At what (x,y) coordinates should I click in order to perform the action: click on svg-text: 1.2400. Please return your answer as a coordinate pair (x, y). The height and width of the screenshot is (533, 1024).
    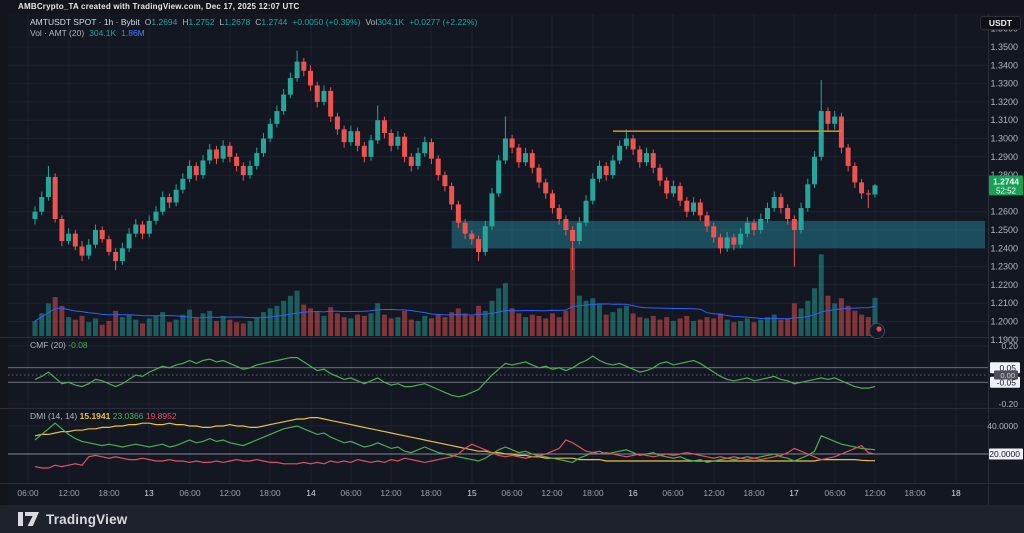
    Looking at the image, I should click on (1004, 248).